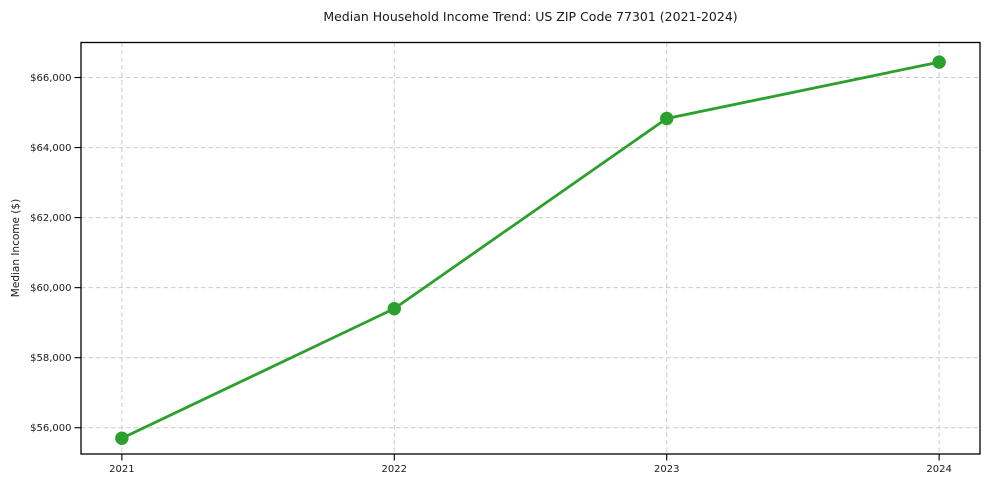  What do you see at coordinates (394, 469) in the screenshot?
I see `x-tick-label: 2022` at bounding box center [394, 469].